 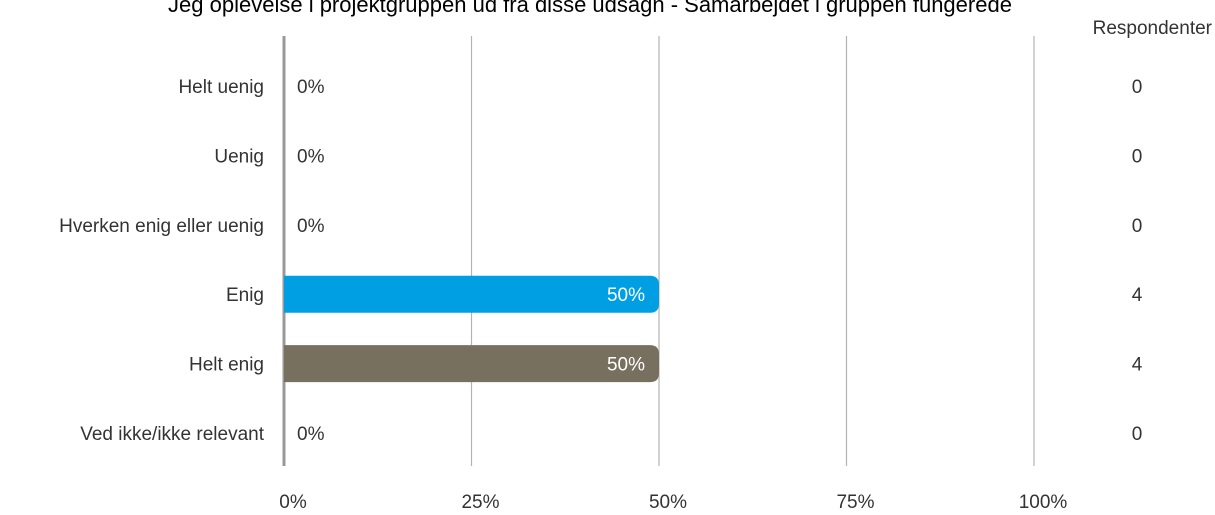 What do you see at coordinates (239, 156) in the screenshot?
I see `category-label: Uenig` at bounding box center [239, 156].